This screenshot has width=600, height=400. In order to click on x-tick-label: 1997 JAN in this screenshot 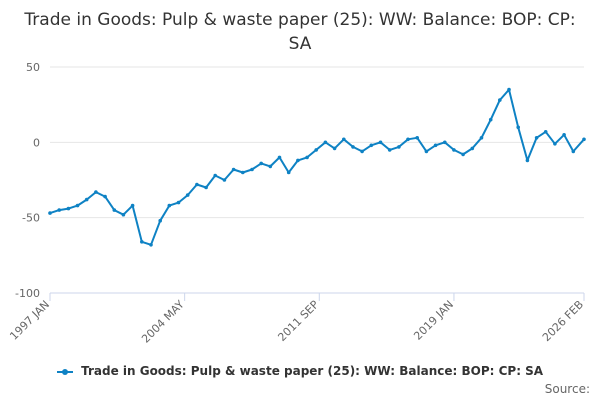, I will do `click(29, 320)`.